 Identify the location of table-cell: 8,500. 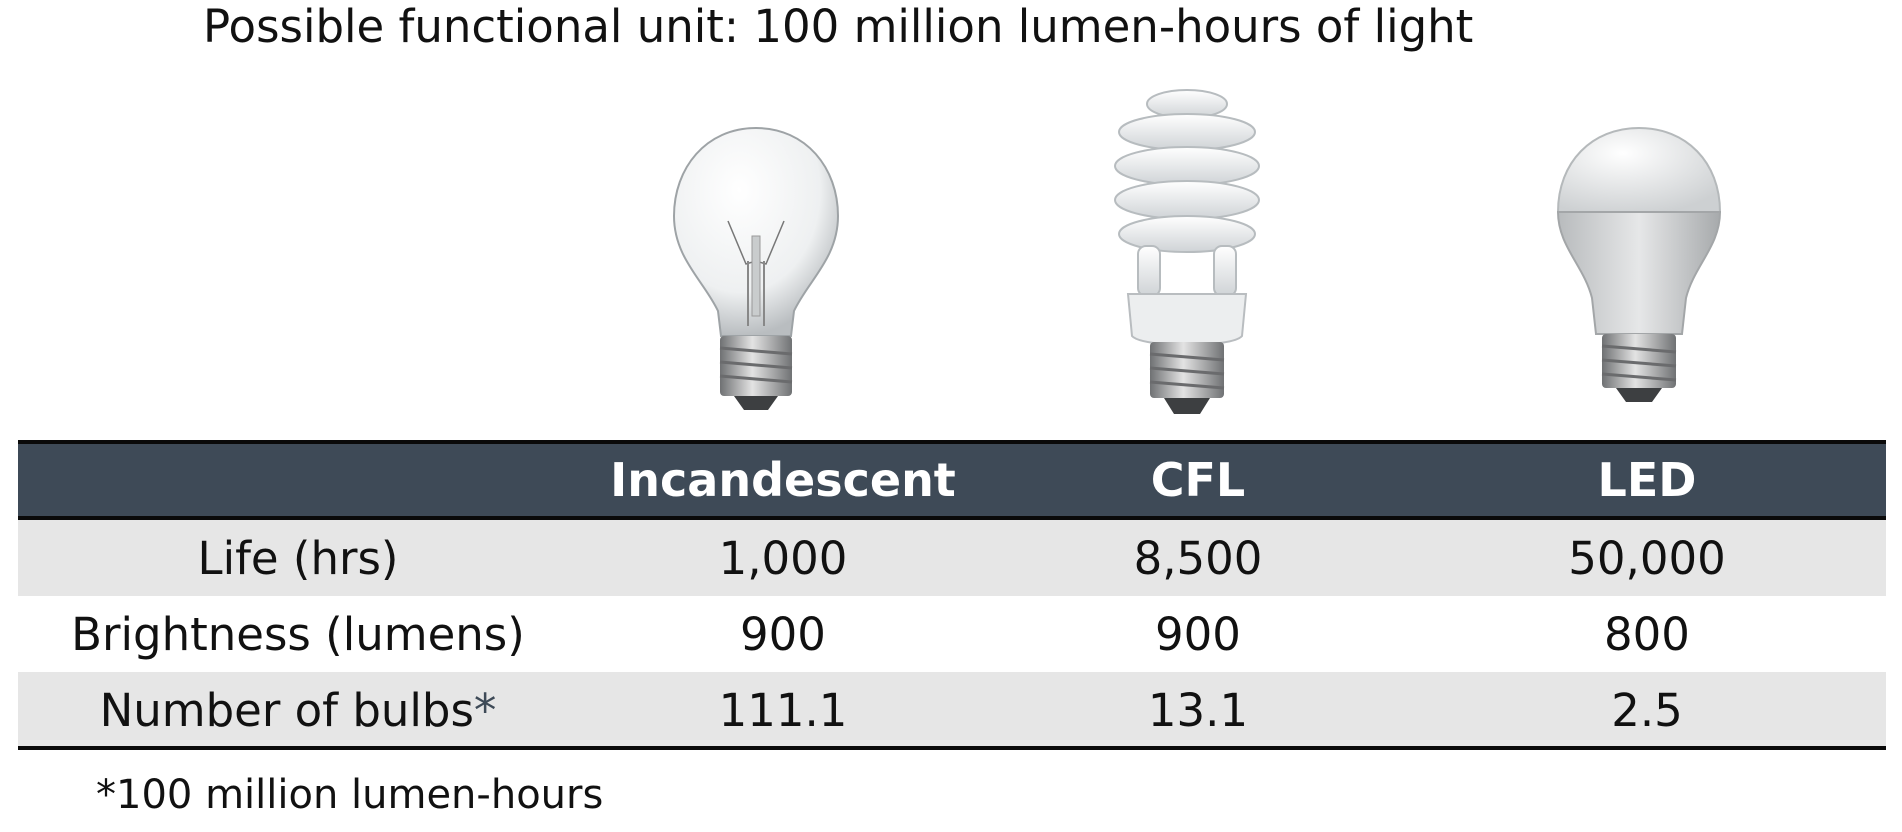
(1198, 558).